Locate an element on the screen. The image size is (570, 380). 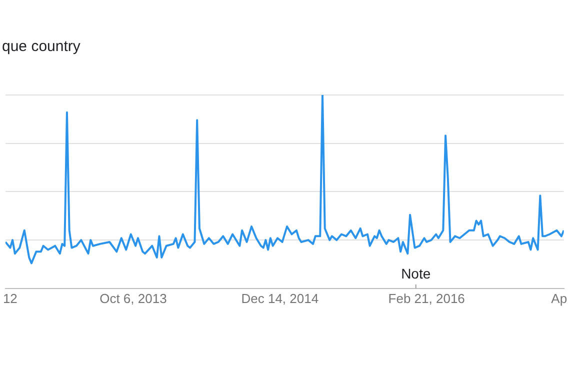
x-tick-label: Oct 6, 2013 is located at coordinates (133, 298).